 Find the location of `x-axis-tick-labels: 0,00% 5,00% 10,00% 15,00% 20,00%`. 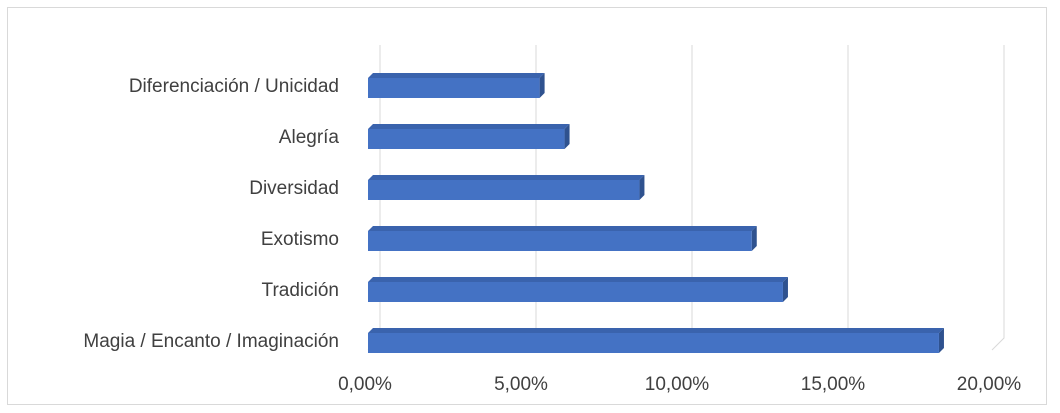

x-axis-tick-labels: 0,00% 5,00% 10,00% 15,00% 20,00% is located at coordinates (679, 384).